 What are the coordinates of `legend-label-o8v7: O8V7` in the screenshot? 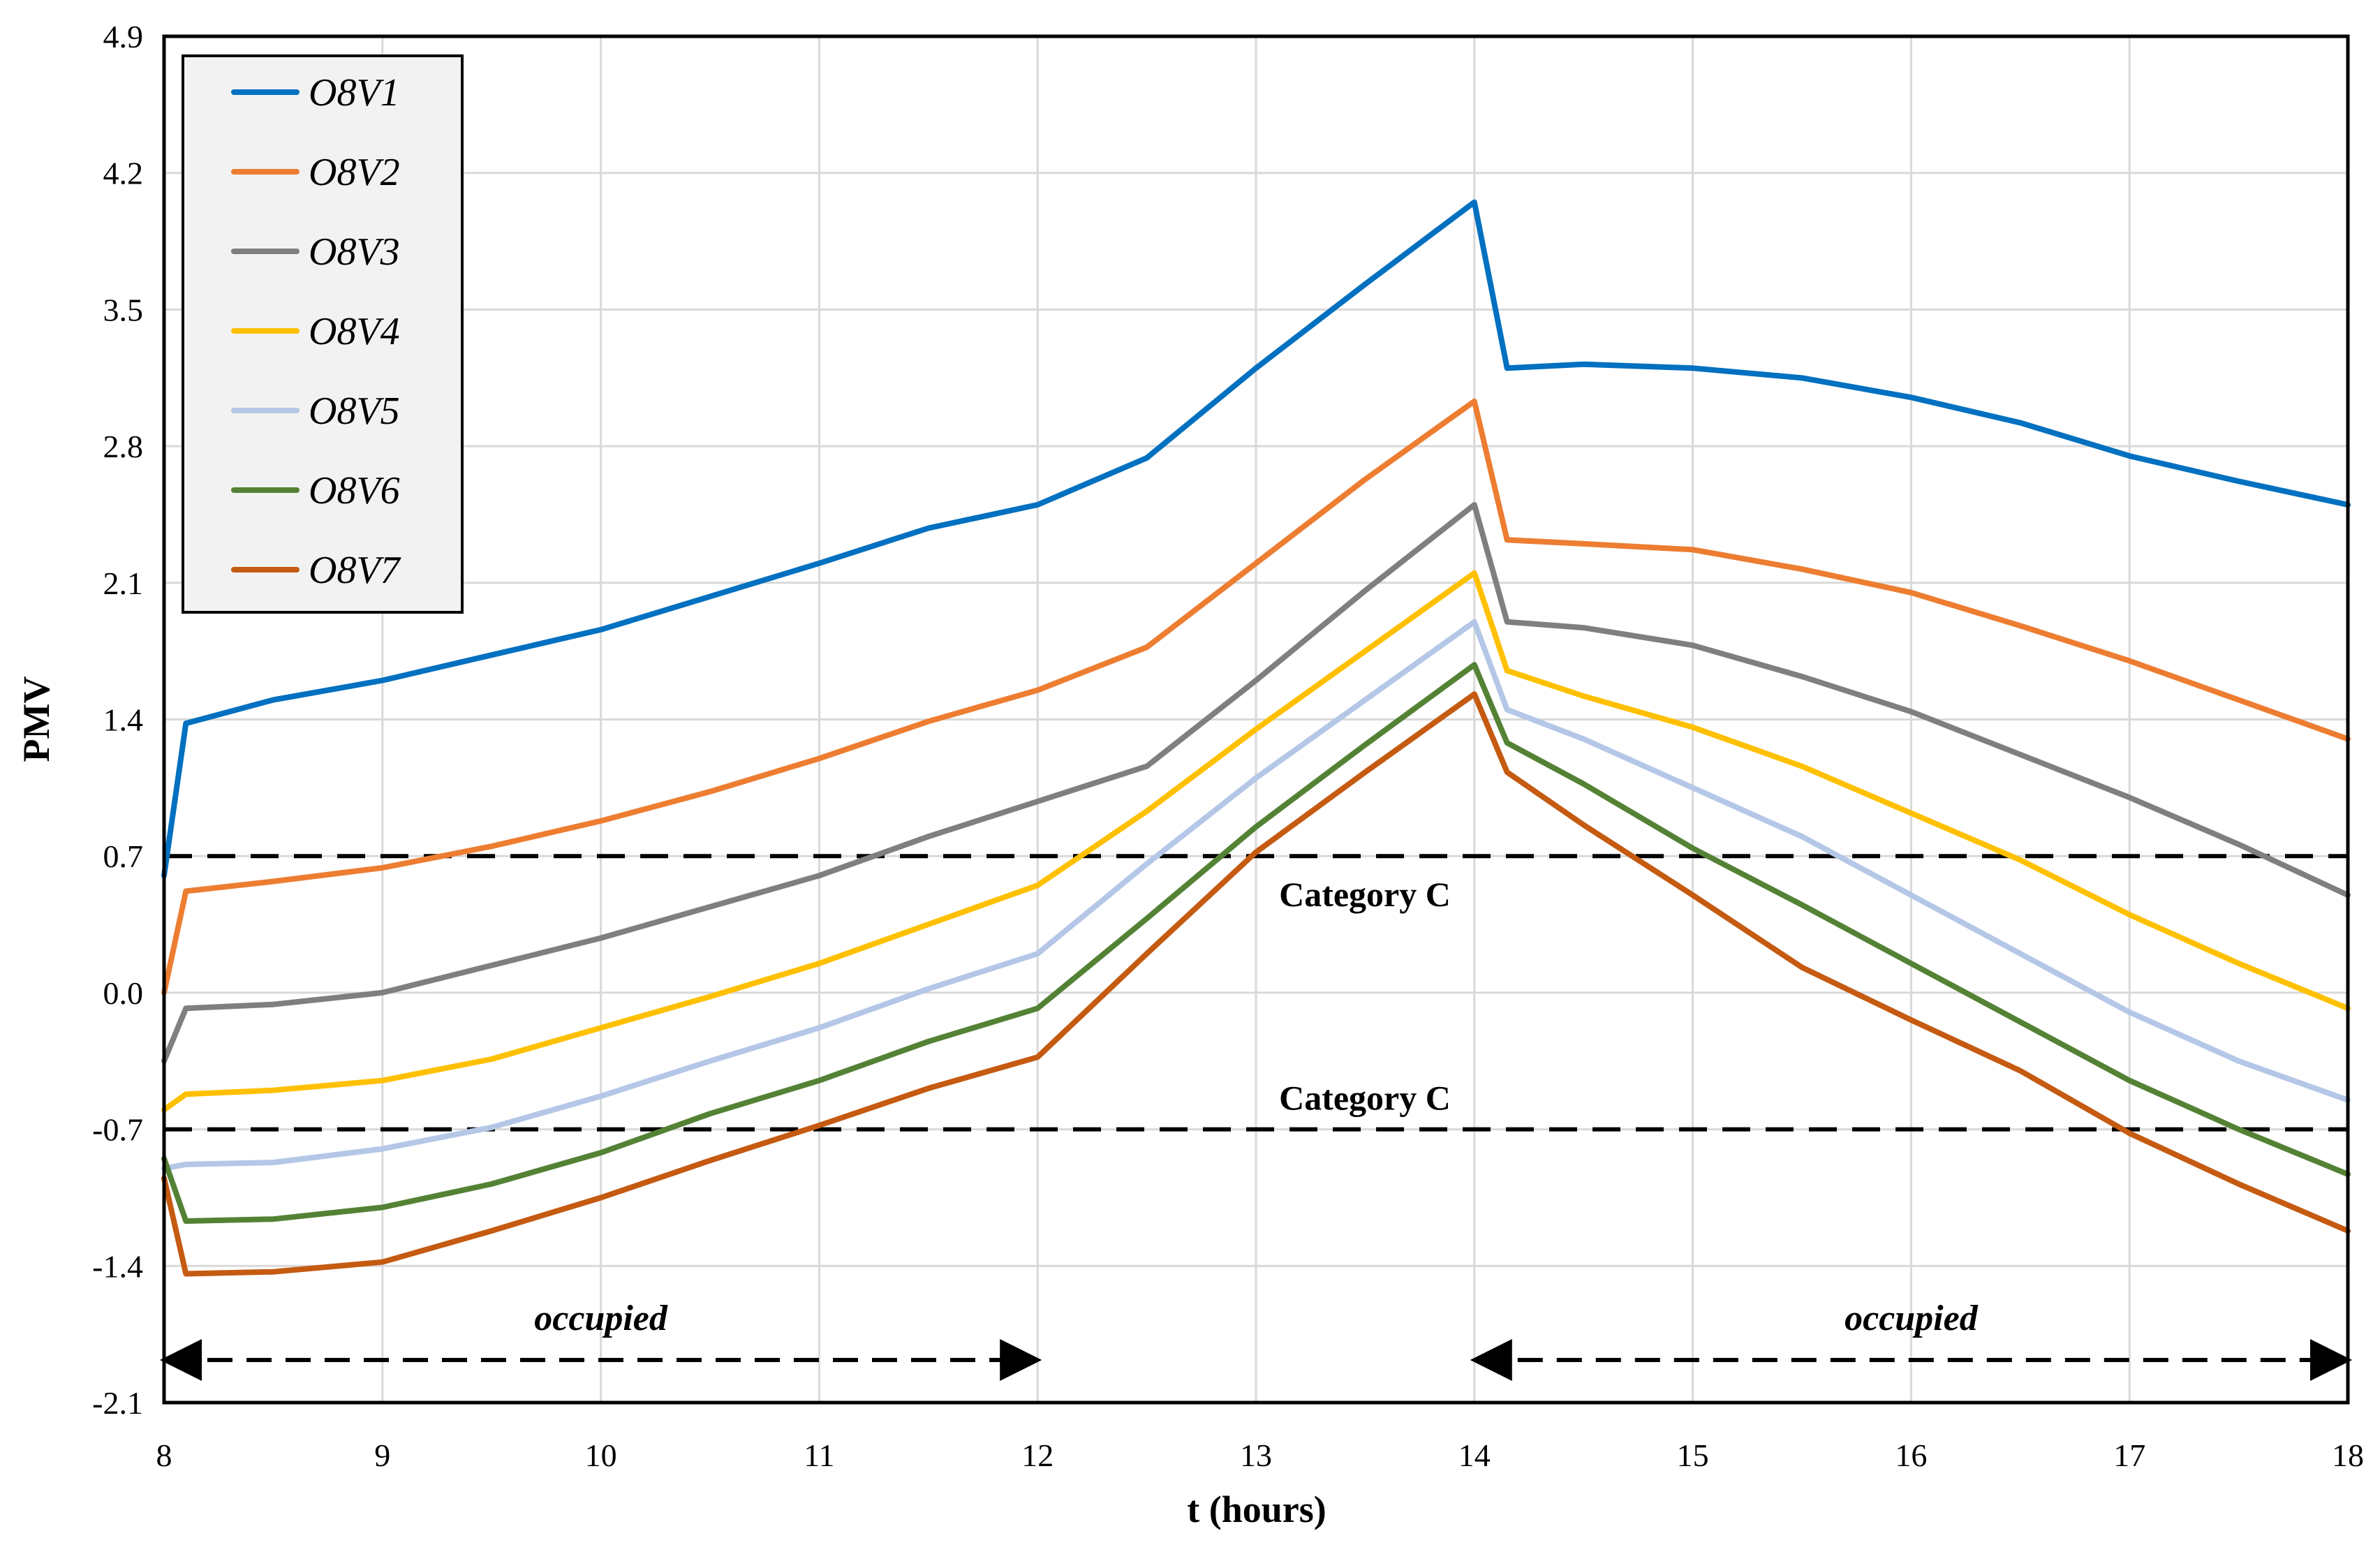 It's located at (355, 570).